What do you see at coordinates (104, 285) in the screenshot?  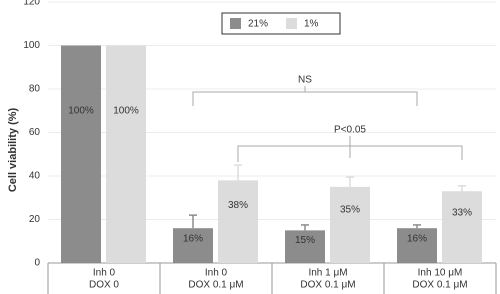 I see `x-tick-label: DOX 0` at bounding box center [104, 285].